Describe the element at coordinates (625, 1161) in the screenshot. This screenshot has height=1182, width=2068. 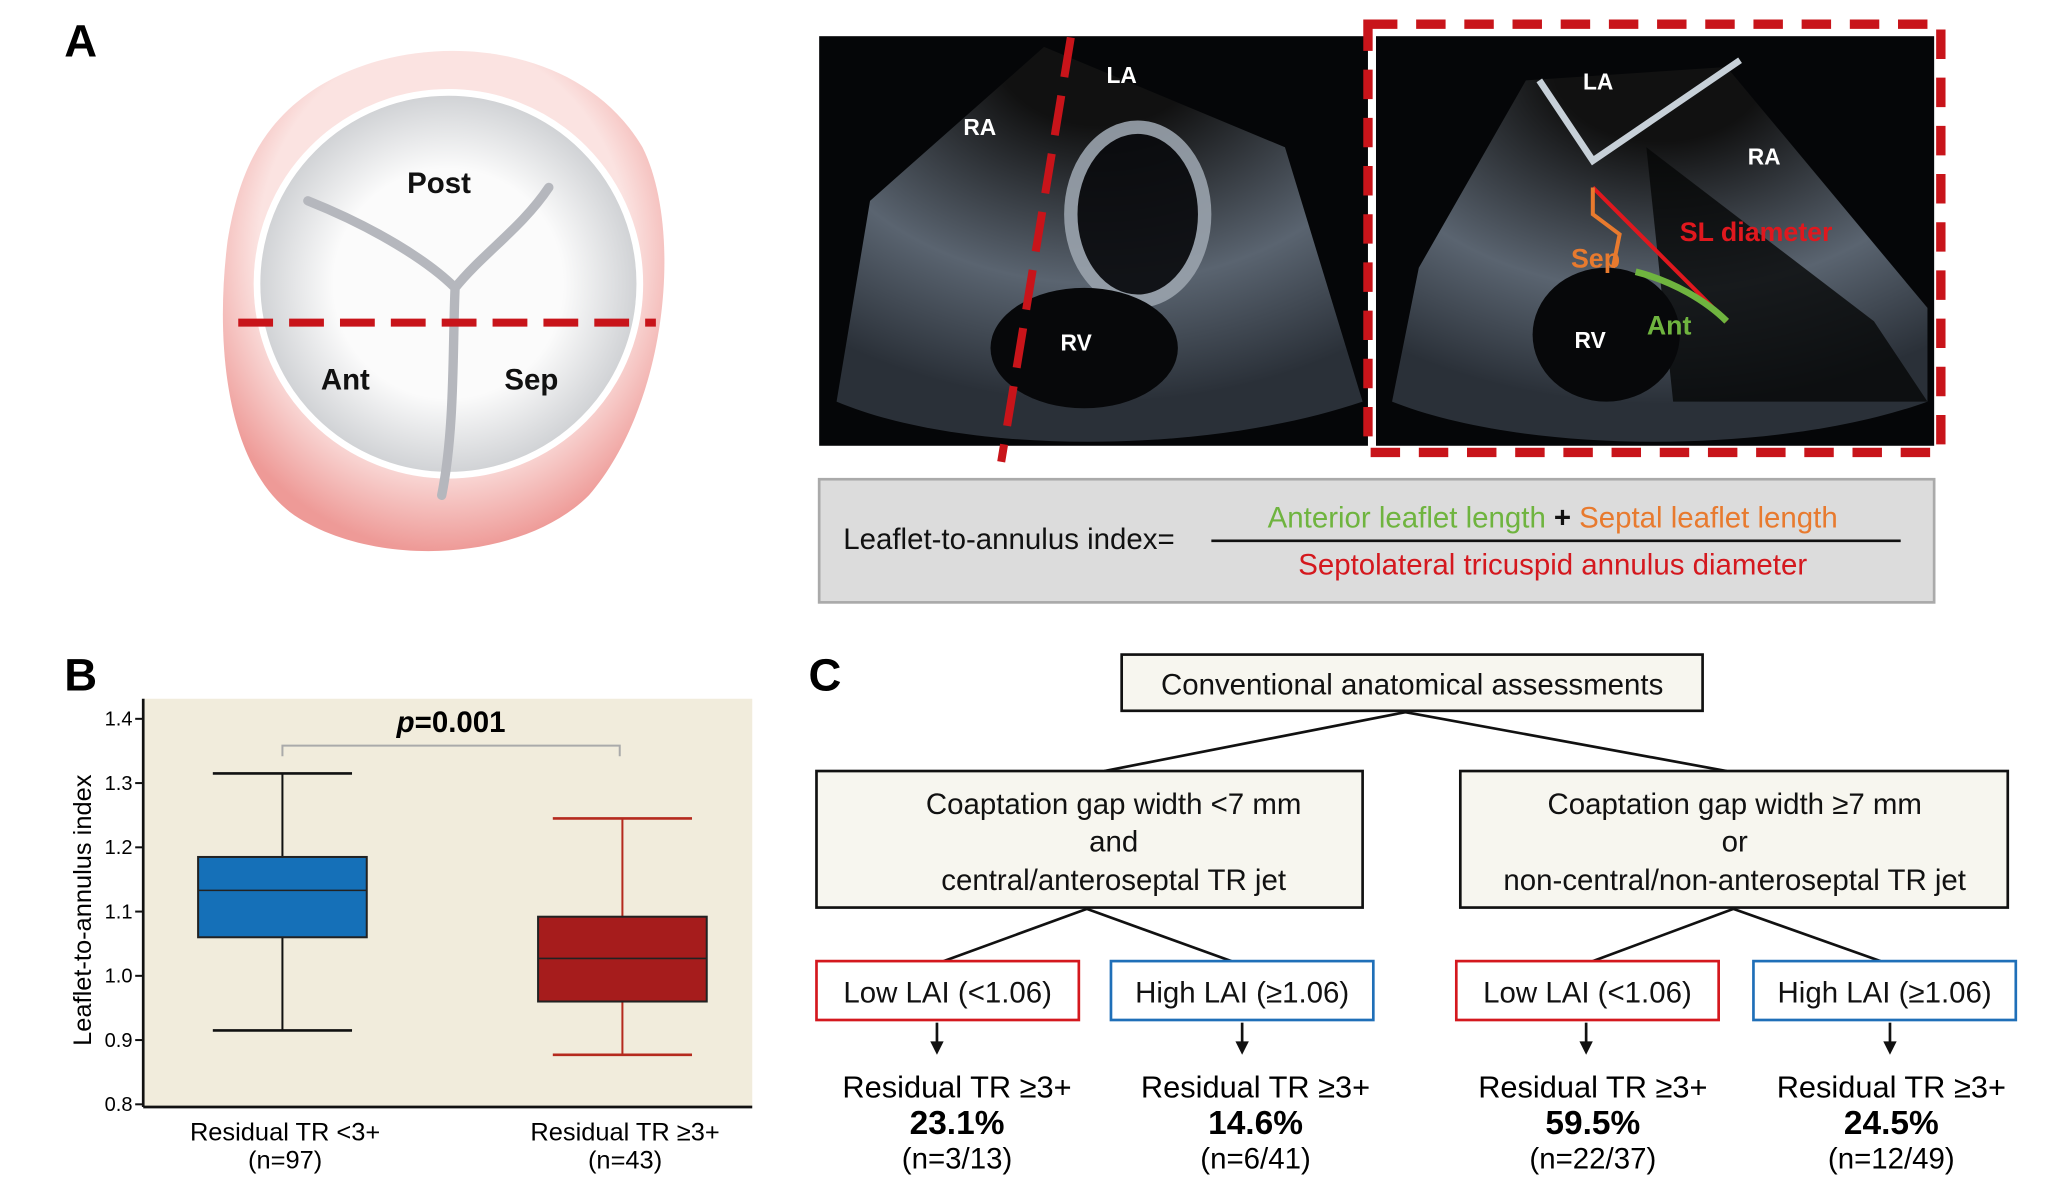
I see `x-category-n: (n=43)` at that location.